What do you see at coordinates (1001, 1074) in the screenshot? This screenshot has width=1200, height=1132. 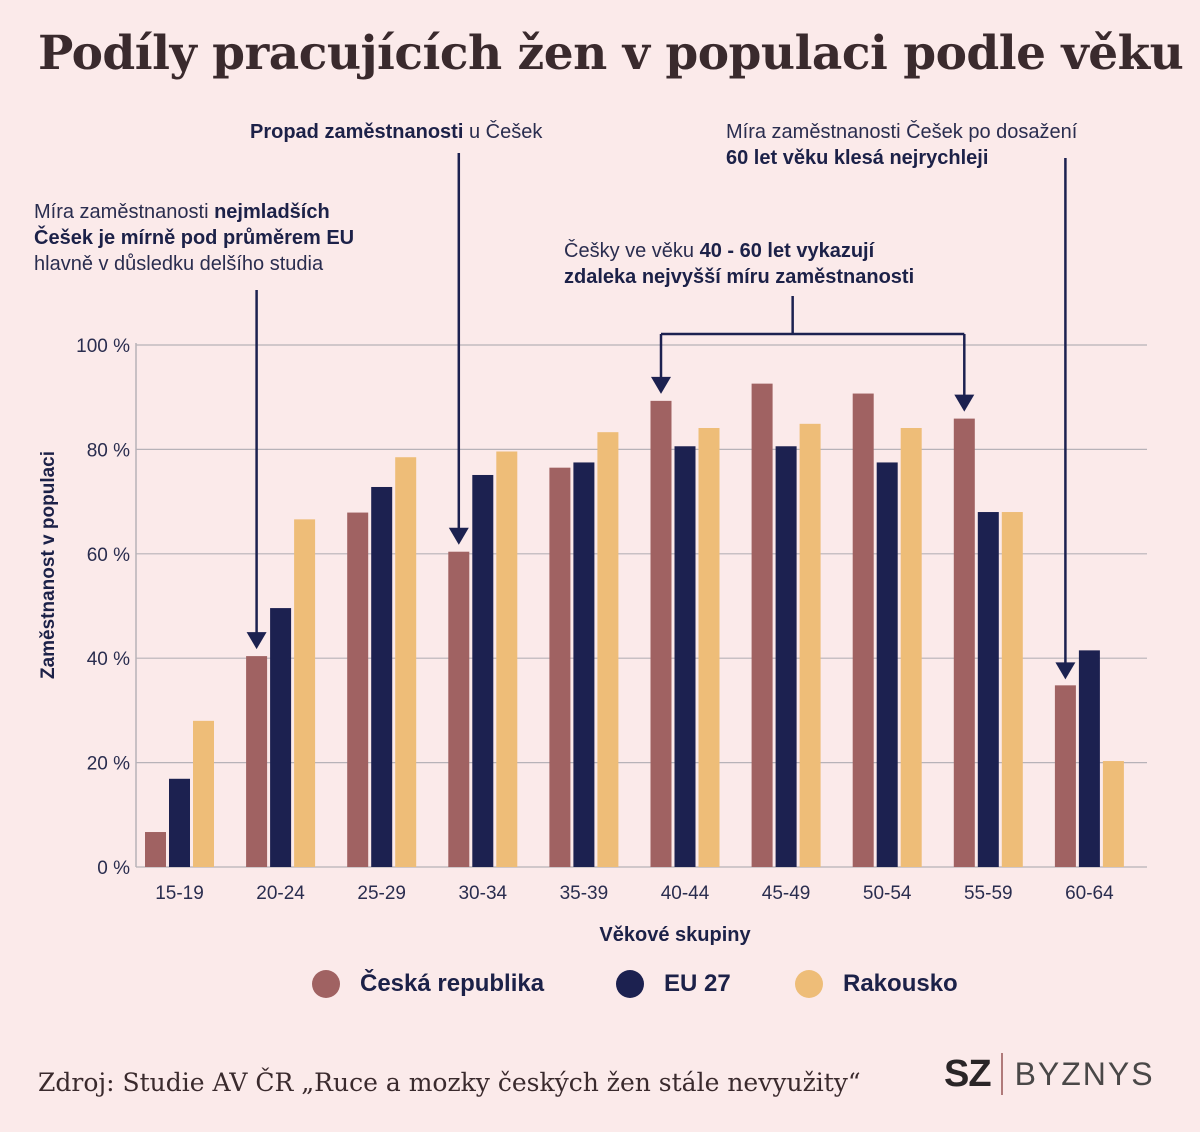 I see `logo-divider` at bounding box center [1001, 1074].